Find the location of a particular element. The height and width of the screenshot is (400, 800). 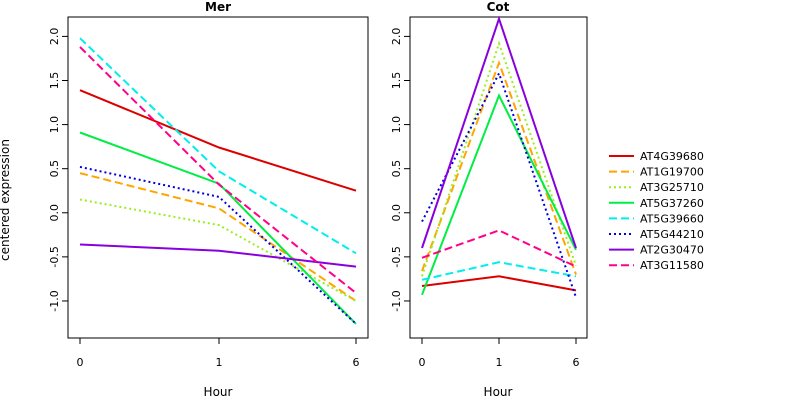

legend-label: AT5G44210 is located at coordinates (672, 234).